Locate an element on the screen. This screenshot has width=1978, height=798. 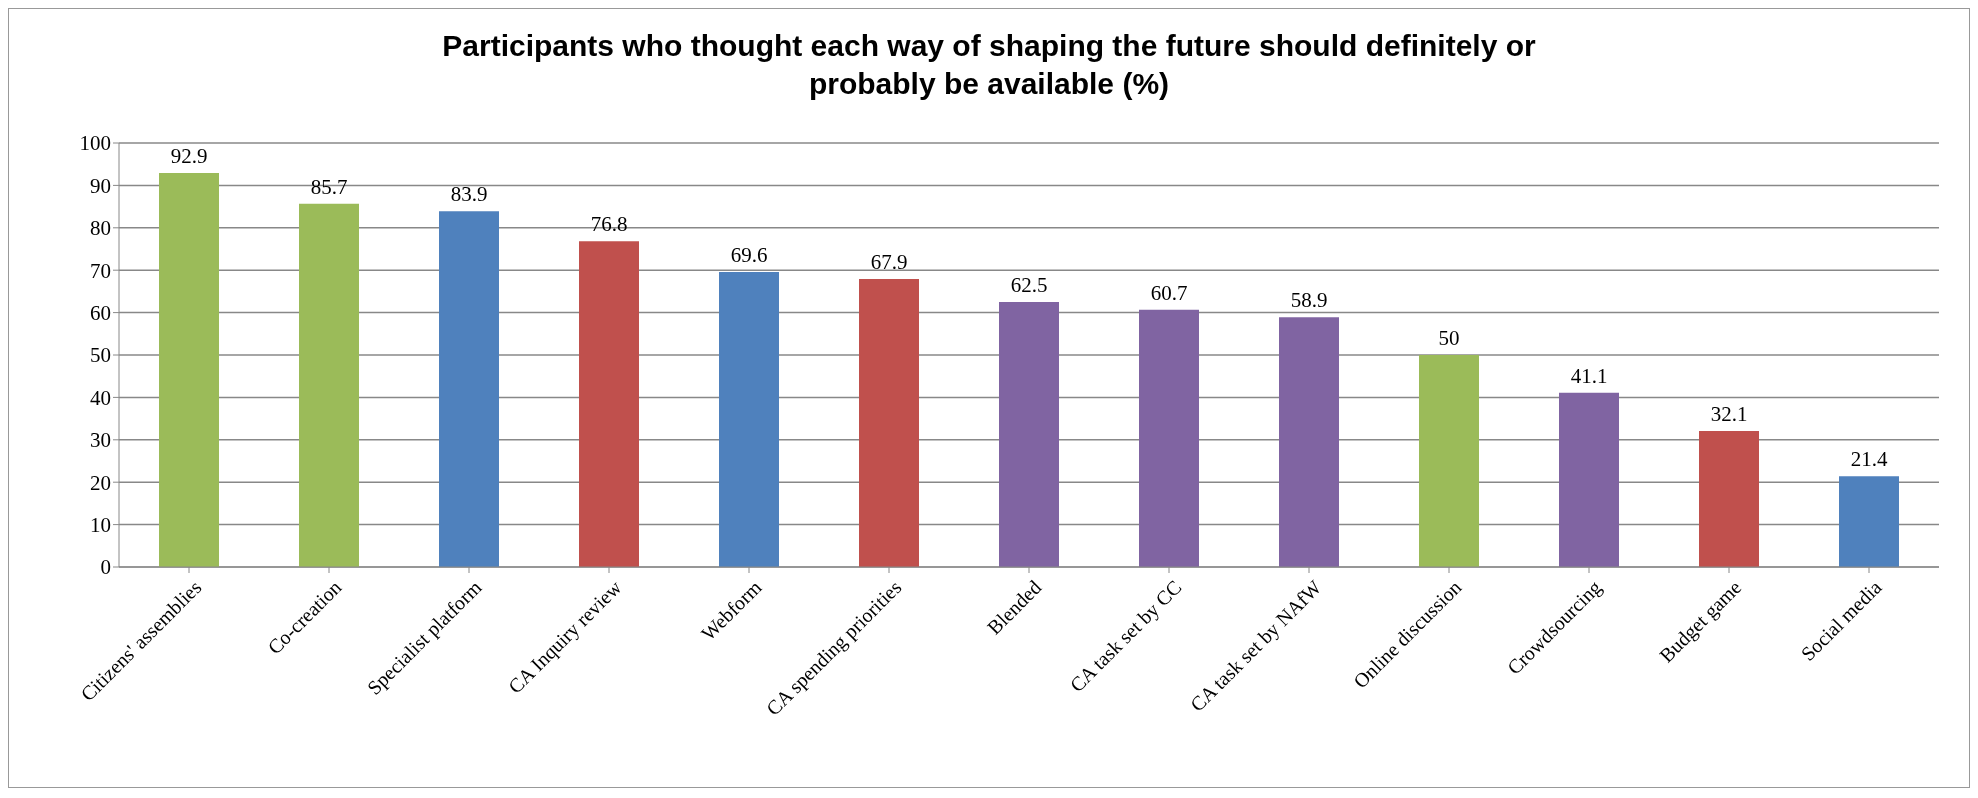
chart-title: Participants who thought each way of shaping the future should definitely or probably be available (%) is located at coordinates (989, 65).